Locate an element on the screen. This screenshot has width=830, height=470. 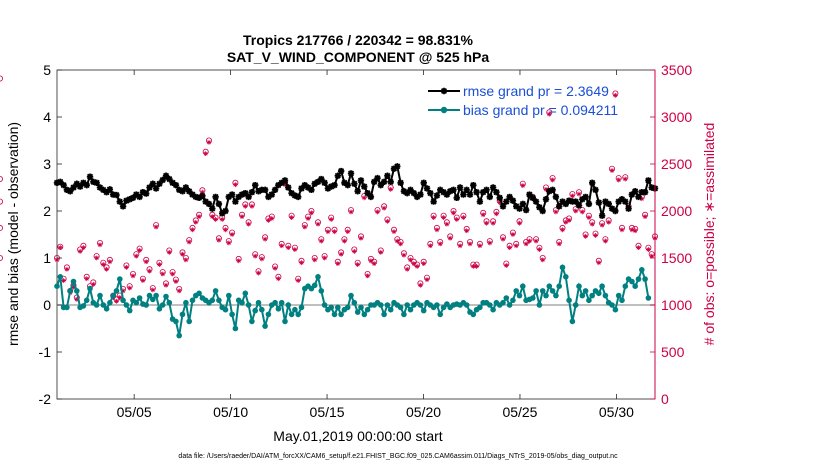
legend-bias-dot is located at coordinates (444, 110).